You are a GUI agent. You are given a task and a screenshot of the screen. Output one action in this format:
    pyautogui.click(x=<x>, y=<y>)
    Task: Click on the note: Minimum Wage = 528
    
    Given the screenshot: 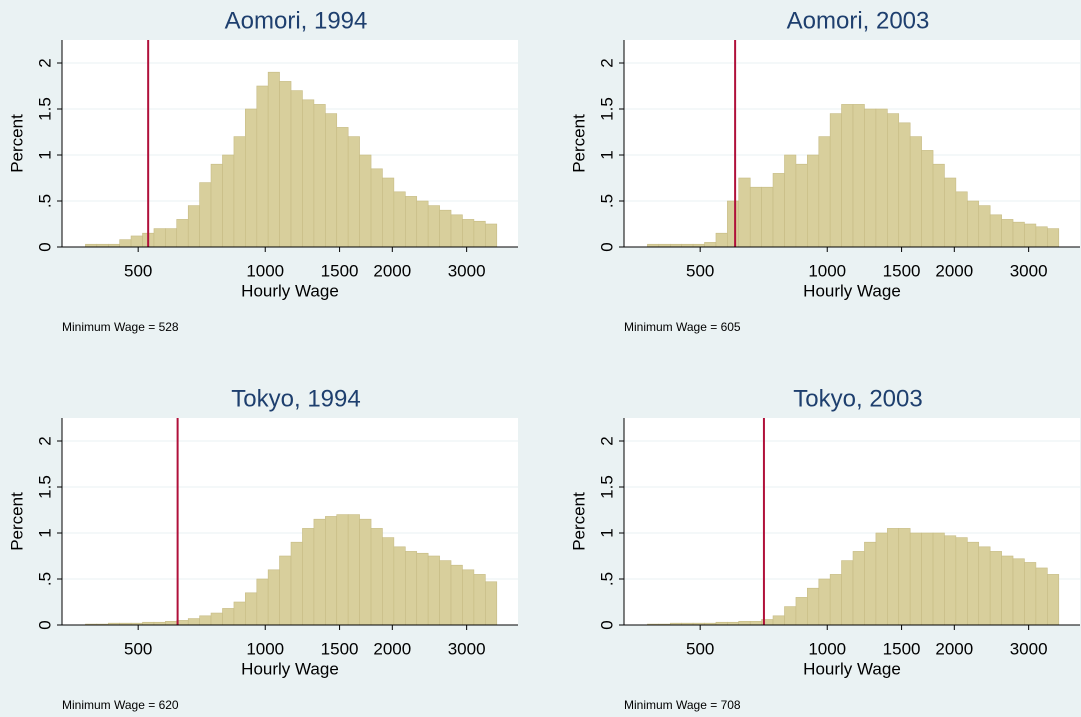 What is the action you would take?
    pyautogui.click(x=120, y=327)
    